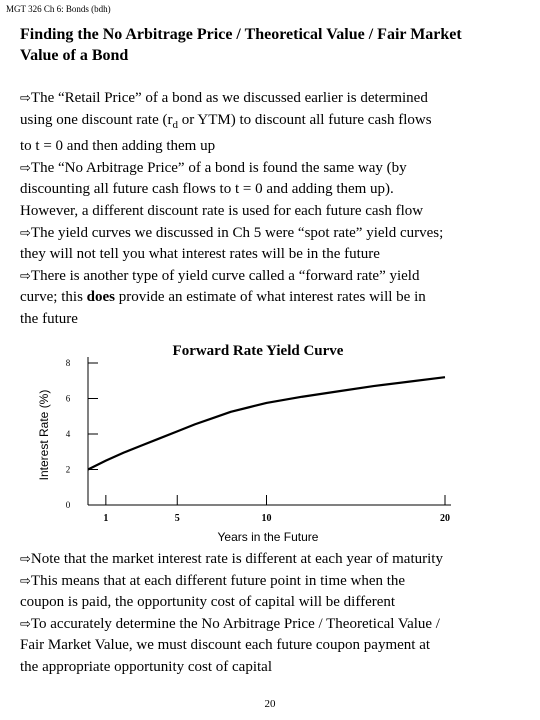  What do you see at coordinates (445, 518) in the screenshot?
I see `x-tick-label: 20` at bounding box center [445, 518].